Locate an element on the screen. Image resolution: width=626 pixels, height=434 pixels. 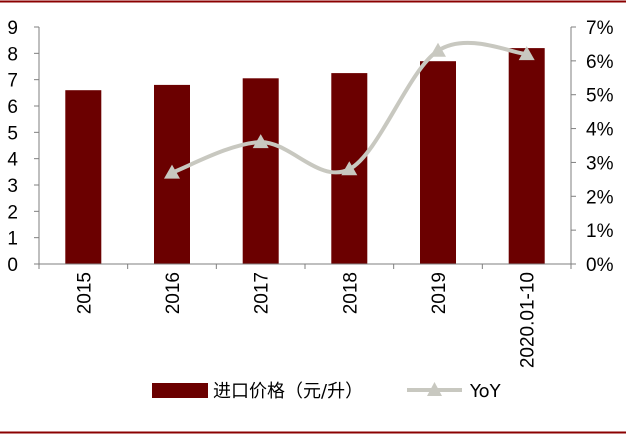
legend-triangle-marker is located at coordinates (434, 389).